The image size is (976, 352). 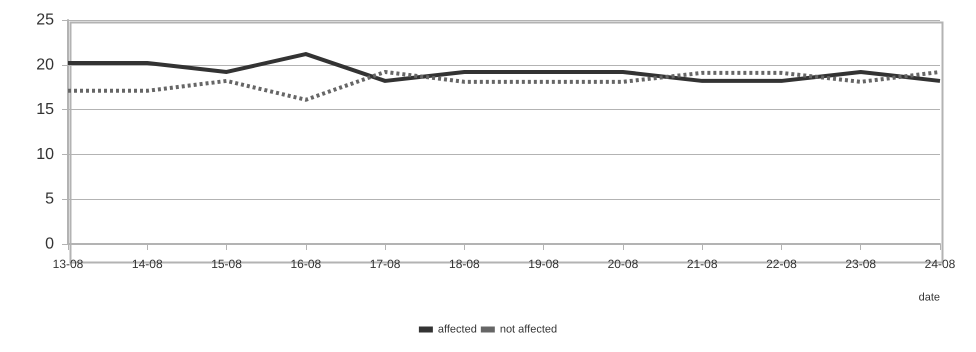 What do you see at coordinates (529, 330) in the screenshot?
I see `legend-label: not affected` at bounding box center [529, 330].